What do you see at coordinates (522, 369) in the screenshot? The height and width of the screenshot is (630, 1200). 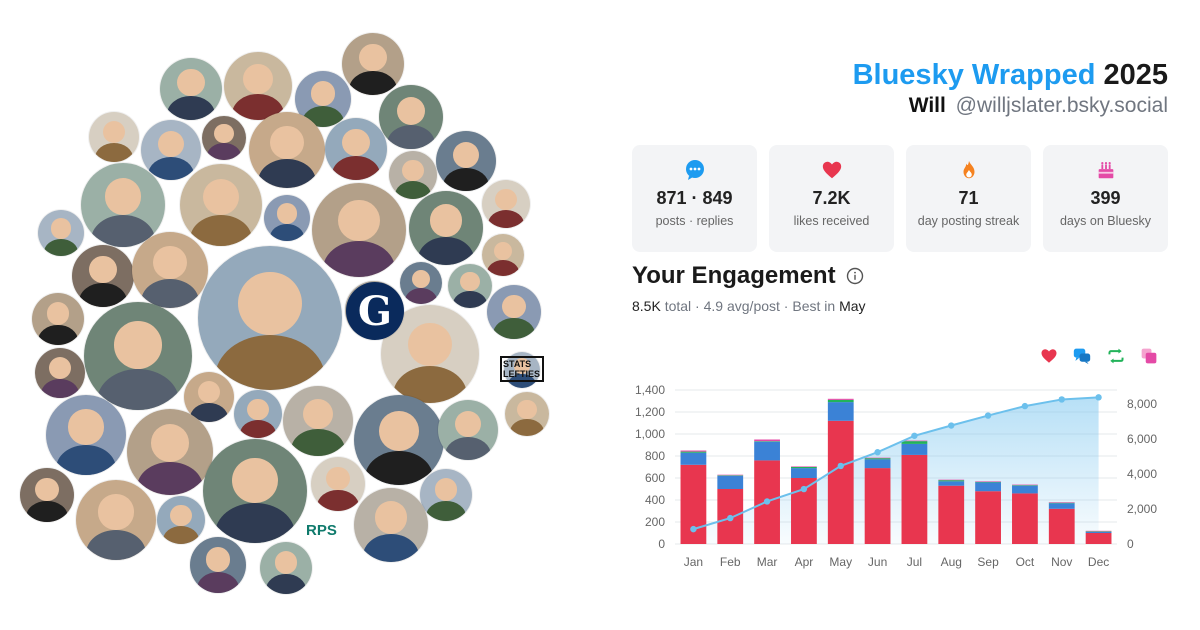 I see `stats-lefties-logo: STATS LEFTIES` at bounding box center [522, 369].